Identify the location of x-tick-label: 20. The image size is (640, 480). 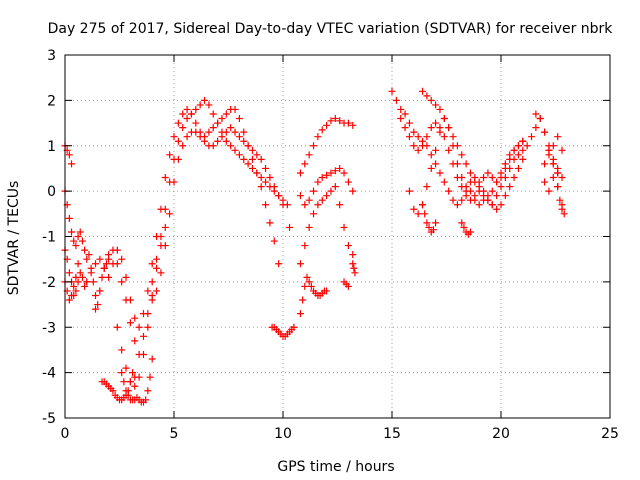
(501, 434).